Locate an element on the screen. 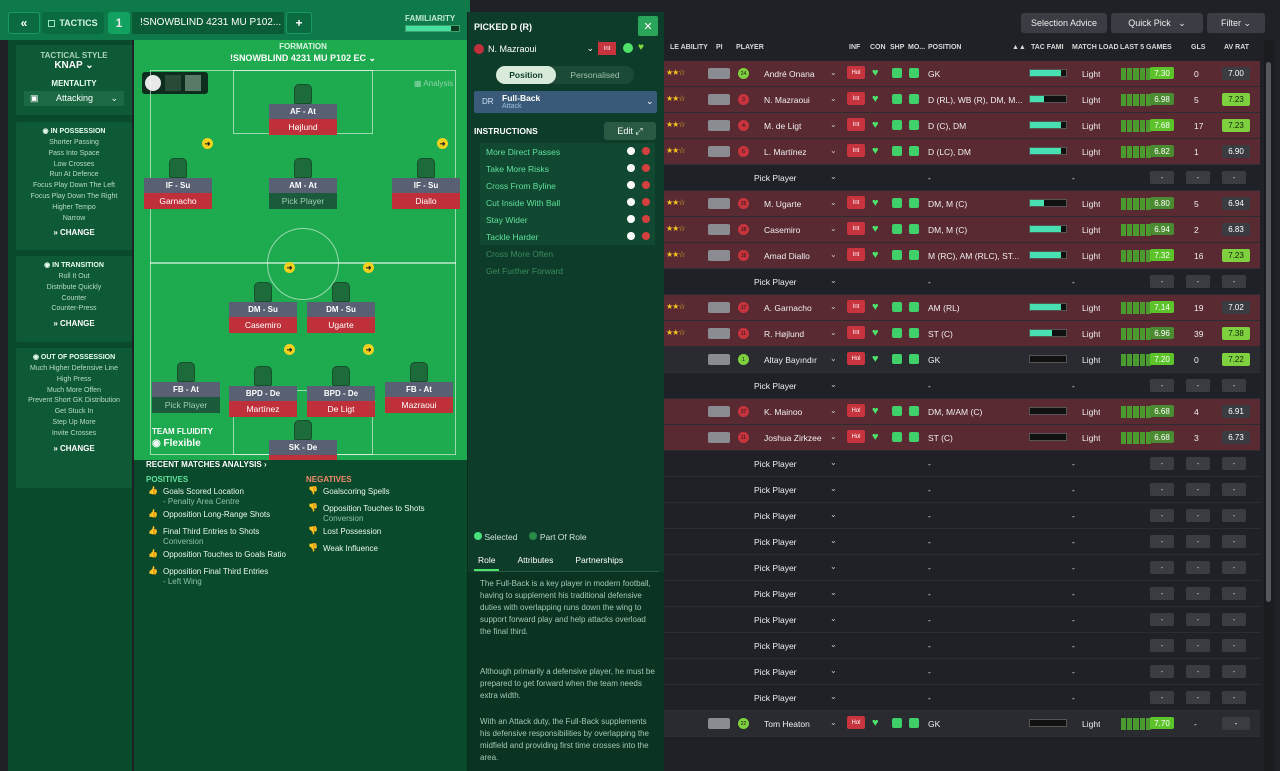 The image size is (1280, 771). formation-position: IF - Su Garnacho is located at coordinates (178, 183).